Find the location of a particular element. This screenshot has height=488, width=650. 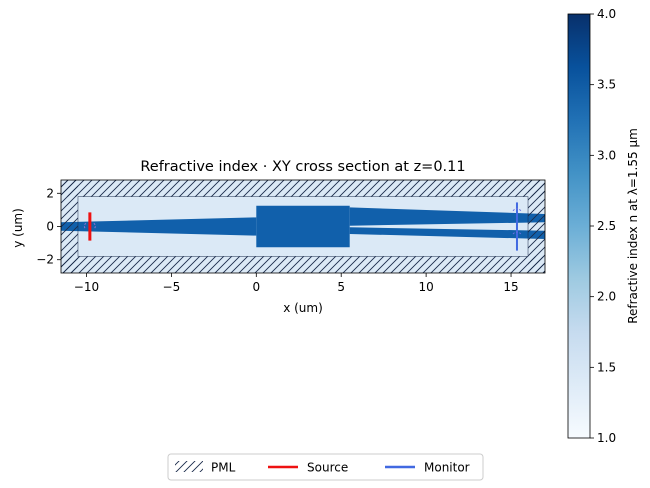

x-axis-label: x (um) is located at coordinates (303, 308).